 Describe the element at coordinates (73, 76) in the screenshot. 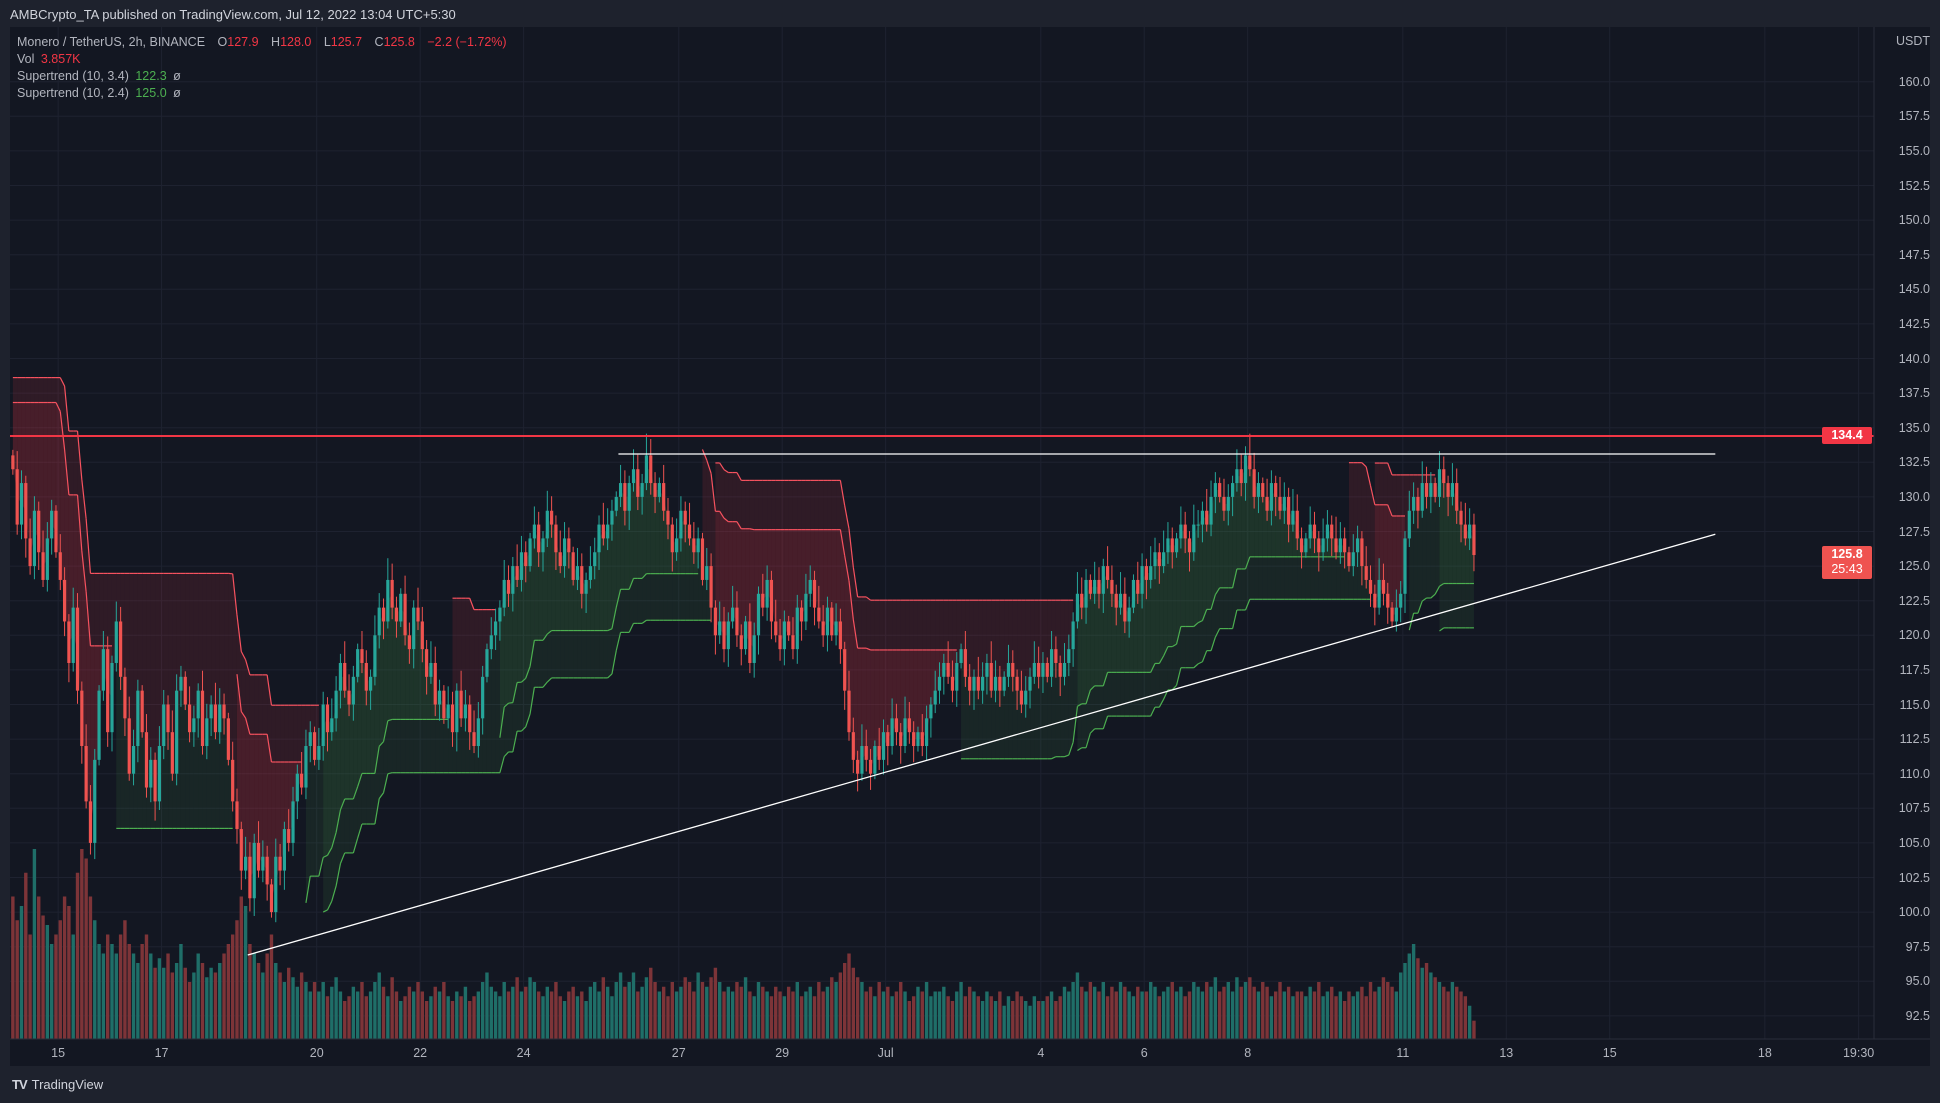

I see `supertrend-1-label: Supertrend (10, 3.4)` at that location.